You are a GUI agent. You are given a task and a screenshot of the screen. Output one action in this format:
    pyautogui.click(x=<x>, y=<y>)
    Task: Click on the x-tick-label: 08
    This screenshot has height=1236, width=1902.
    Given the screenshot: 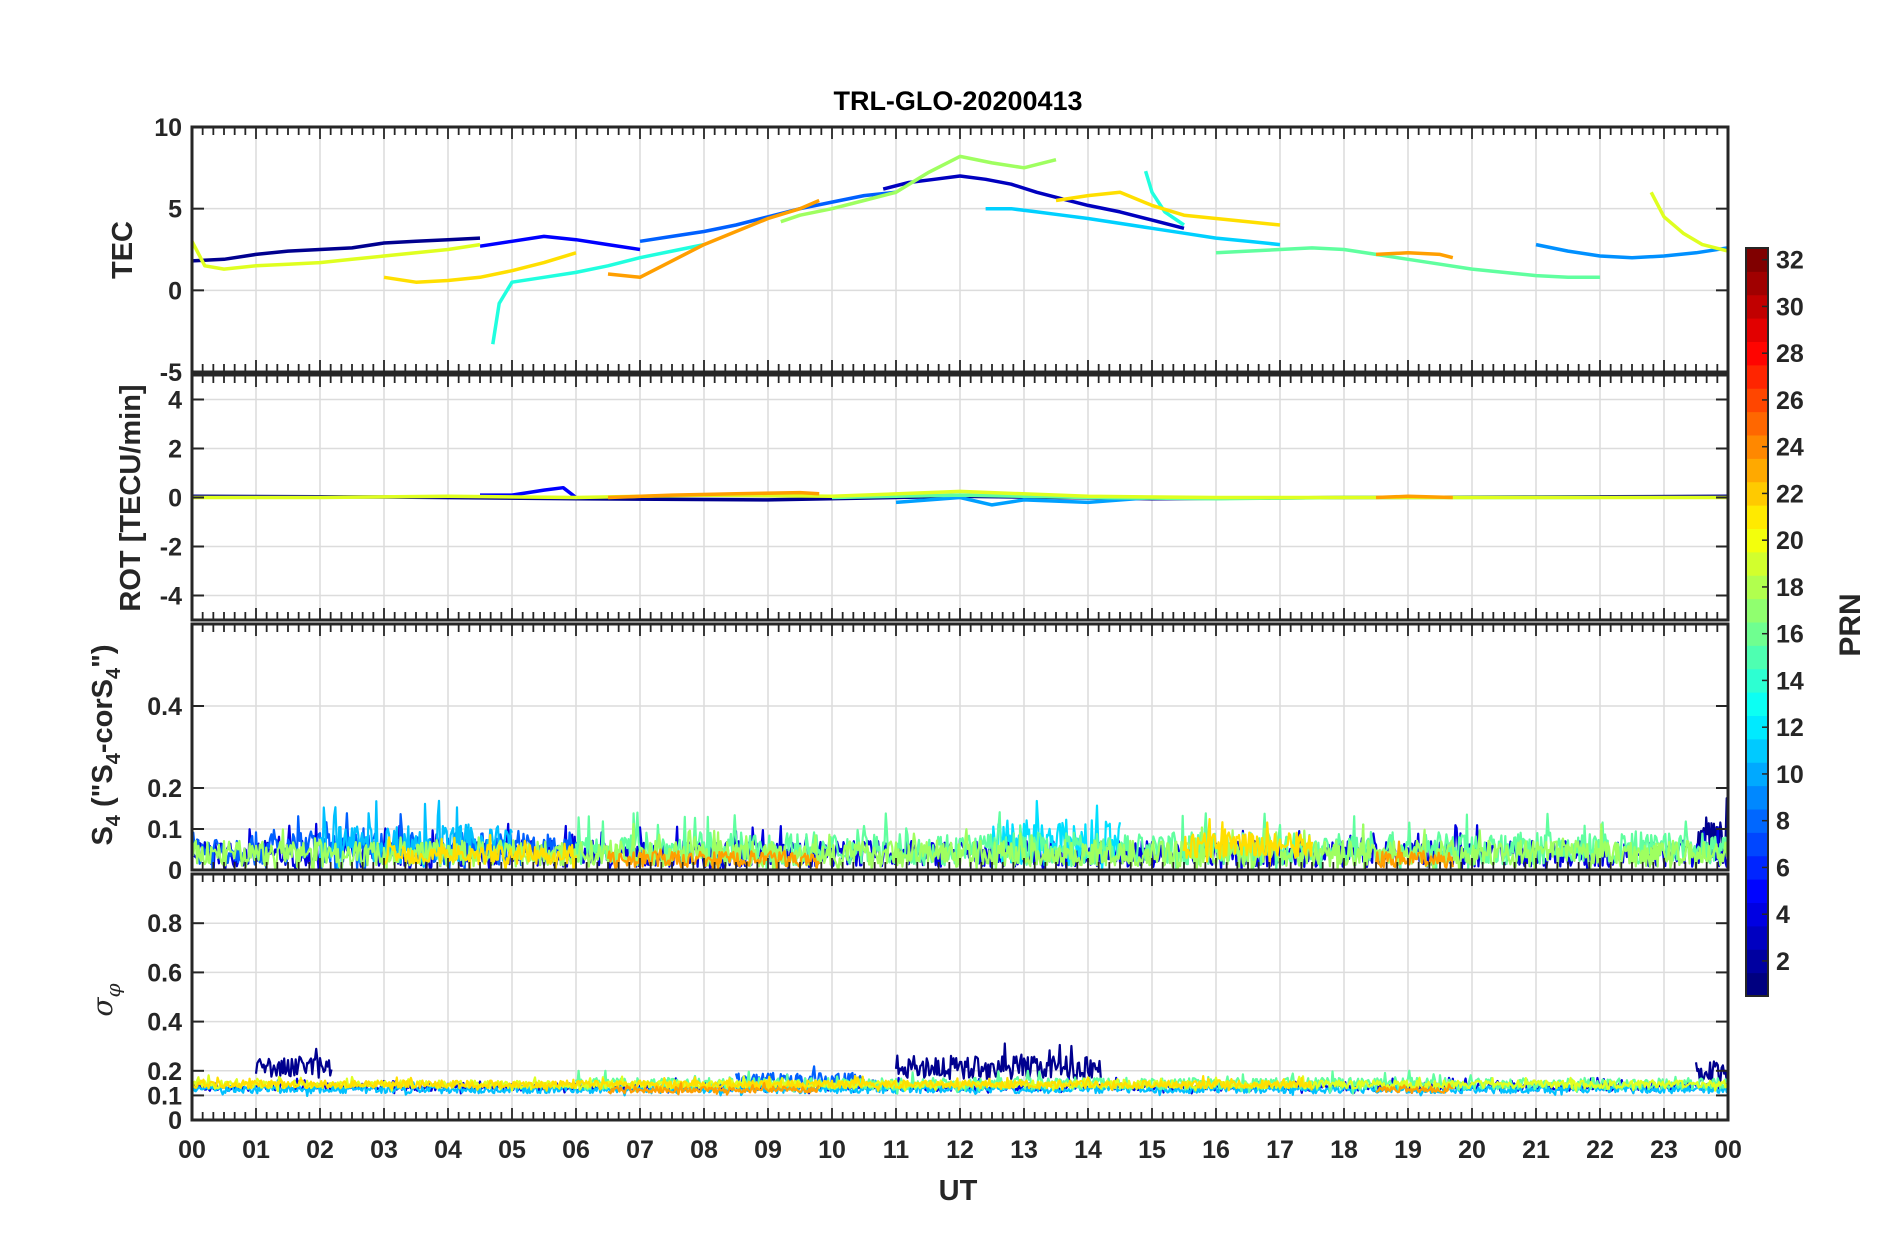 What is the action you would take?
    pyautogui.click(x=704, y=1150)
    